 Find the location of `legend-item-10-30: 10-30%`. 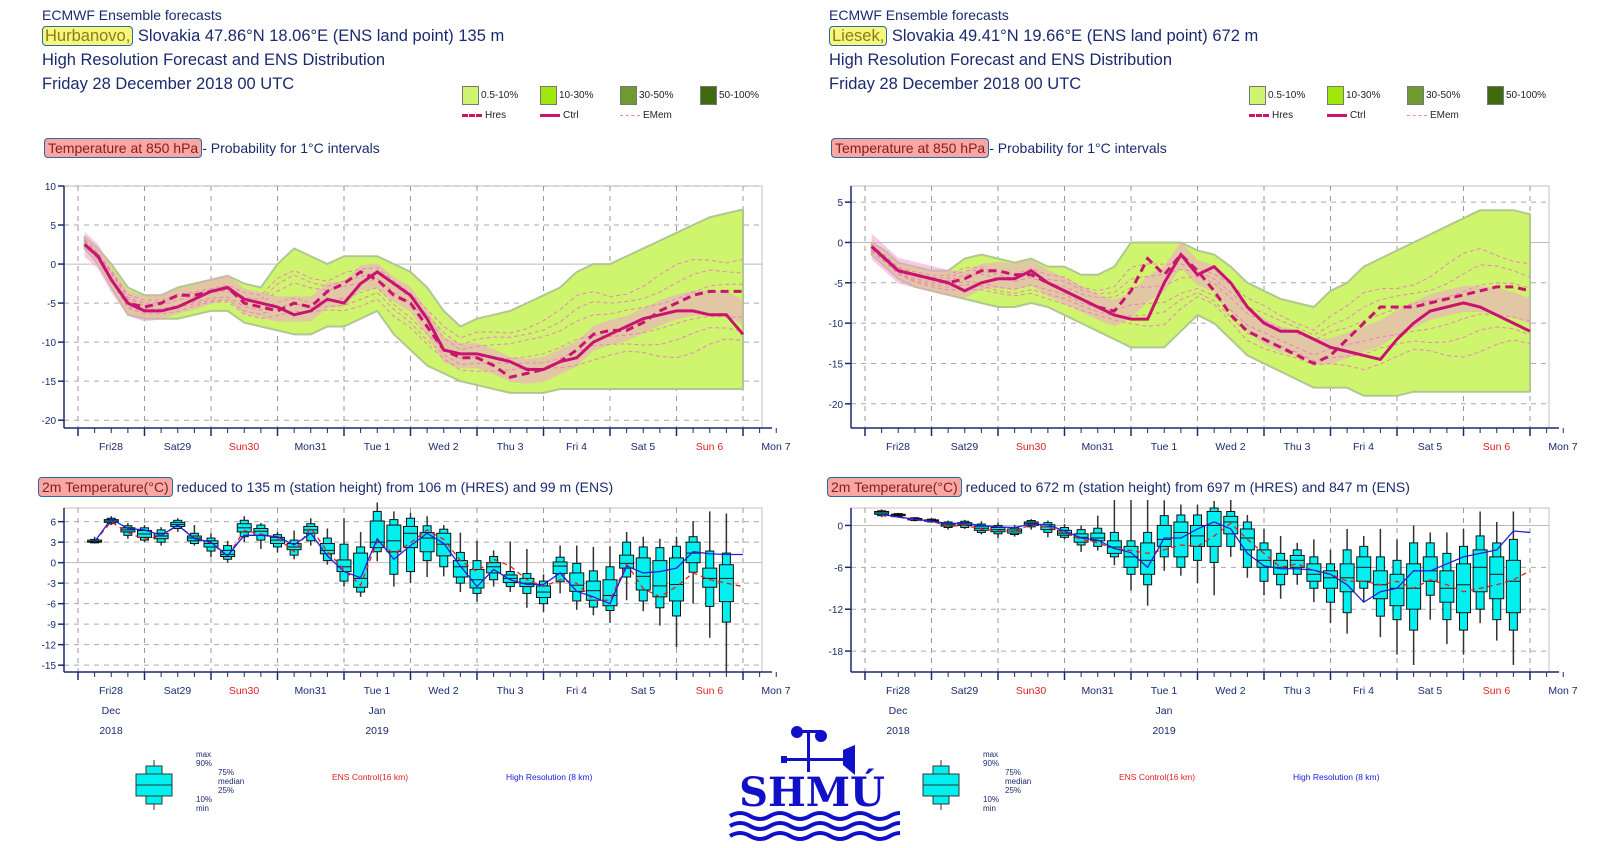

legend-item-10-30: 10-30% is located at coordinates (1353, 95).